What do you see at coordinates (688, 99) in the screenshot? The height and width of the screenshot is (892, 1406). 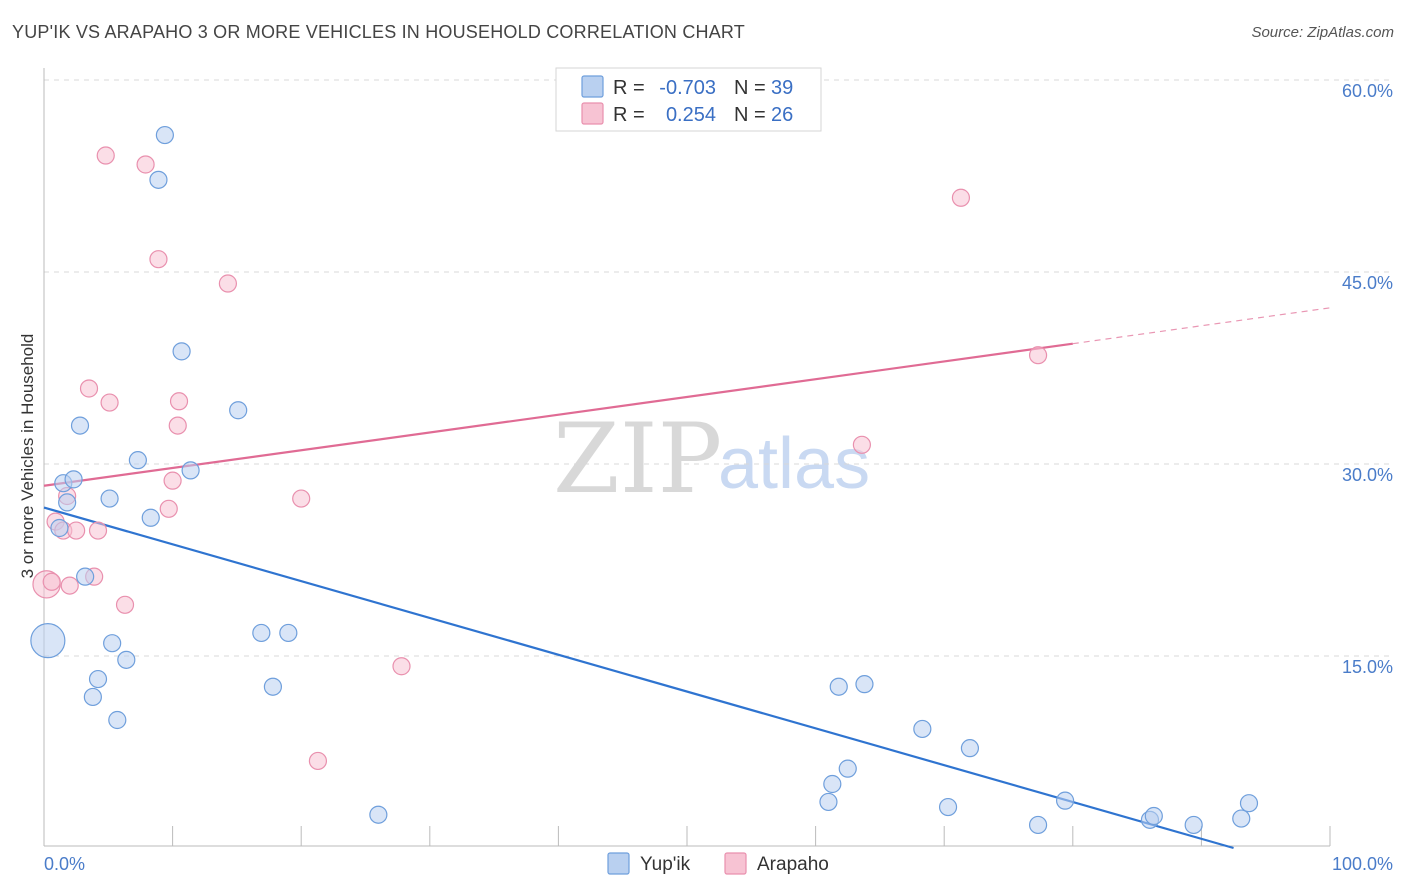 I see `stats-legend: R = -0.703 N = 39 R = 0.254 N = 26` at bounding box center [688, 99].